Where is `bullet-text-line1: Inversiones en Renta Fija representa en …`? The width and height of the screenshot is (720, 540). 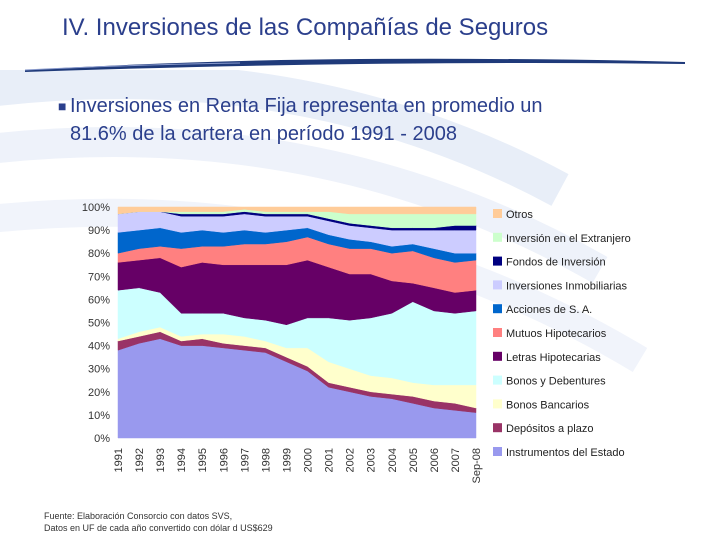 bullet-text-line1: Inversiones en Renta Fija representa en … is located at coordinates (306, 106).